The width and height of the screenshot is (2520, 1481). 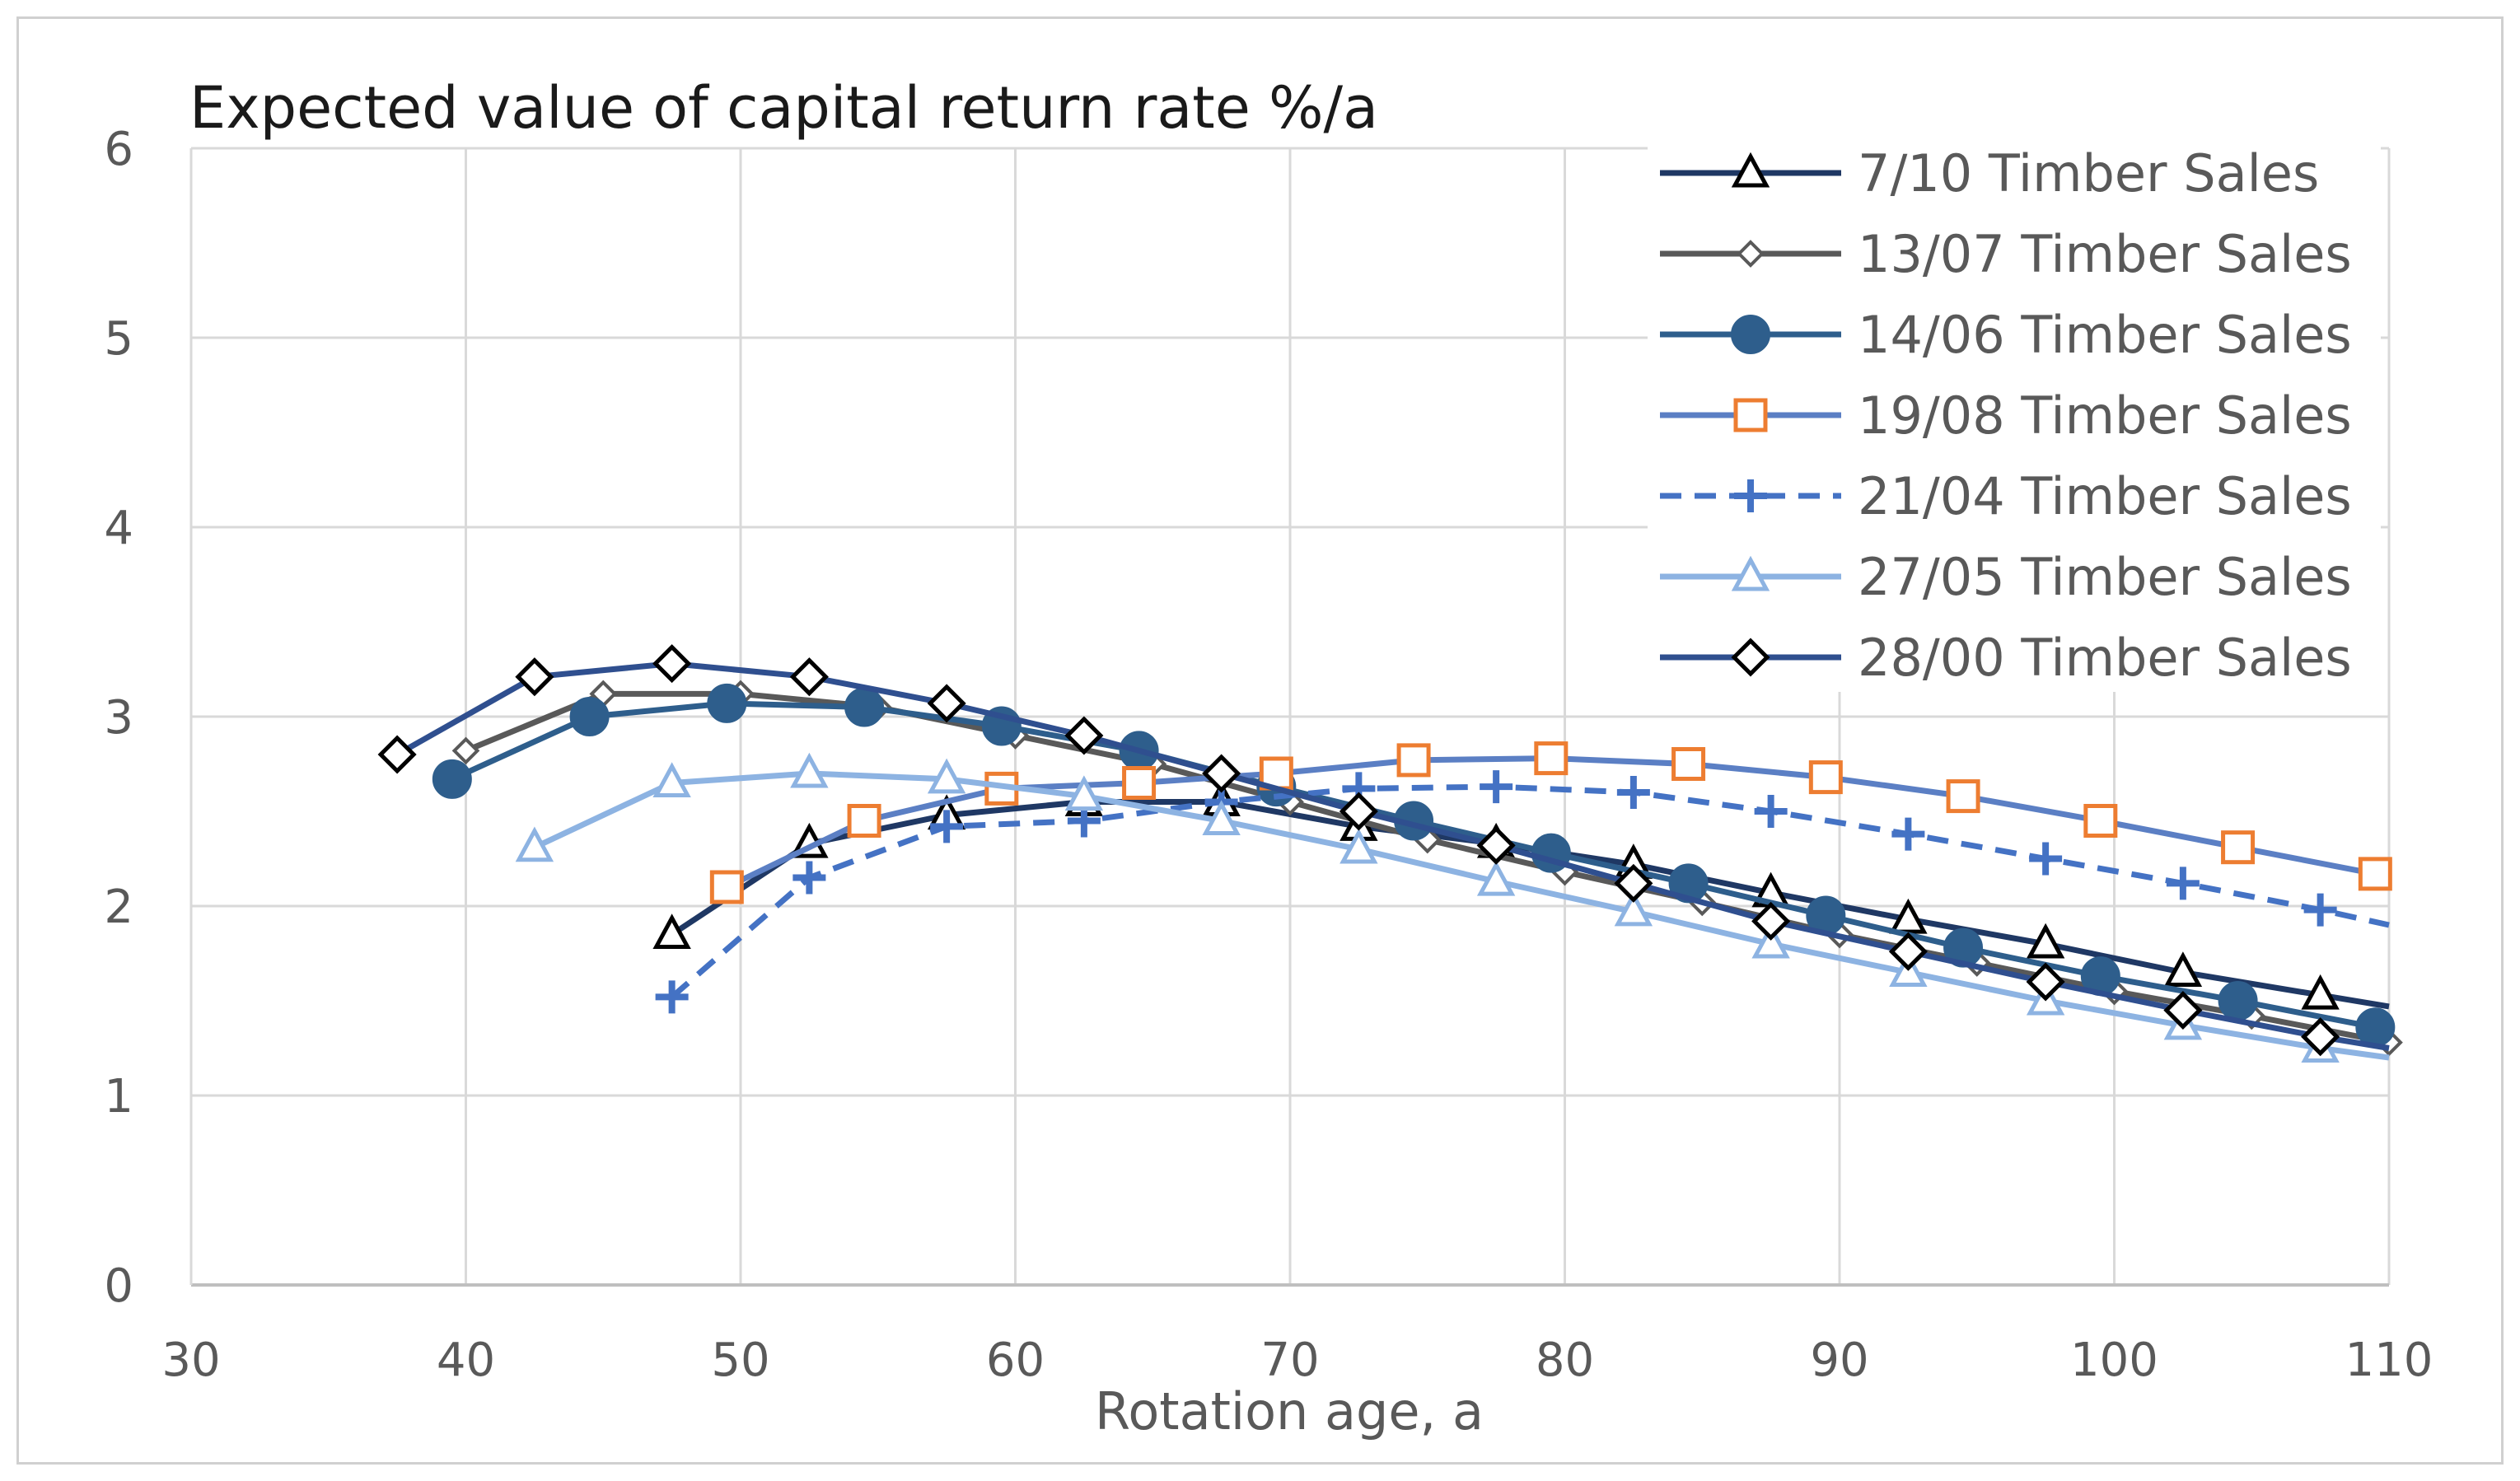 I want to click on x-tick-label: 80, so click(x=1565, y=1361).